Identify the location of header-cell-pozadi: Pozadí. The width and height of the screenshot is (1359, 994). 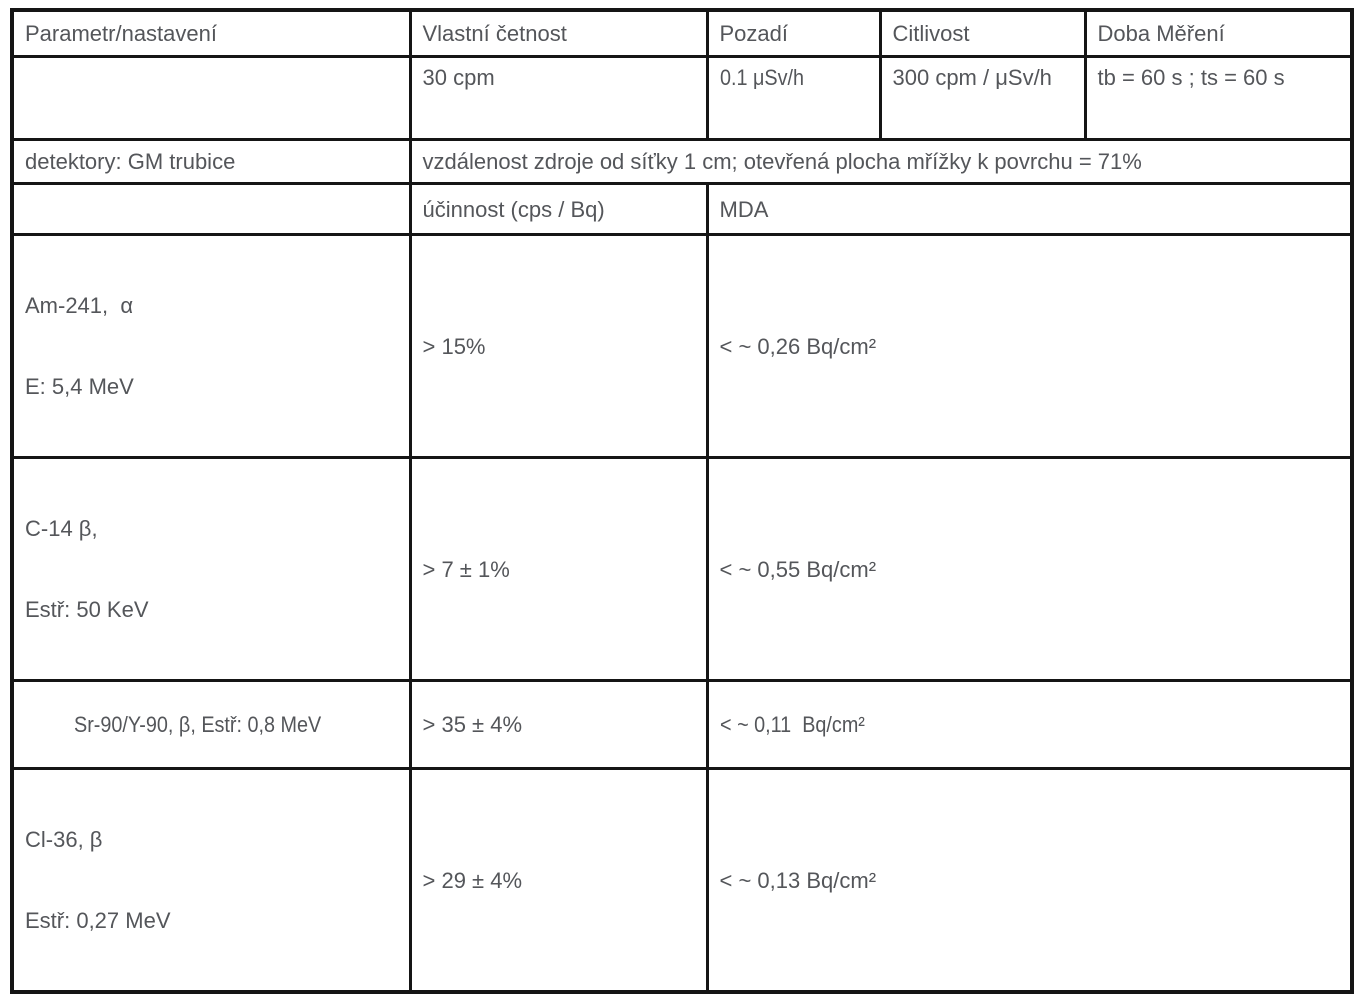
(793, 33).